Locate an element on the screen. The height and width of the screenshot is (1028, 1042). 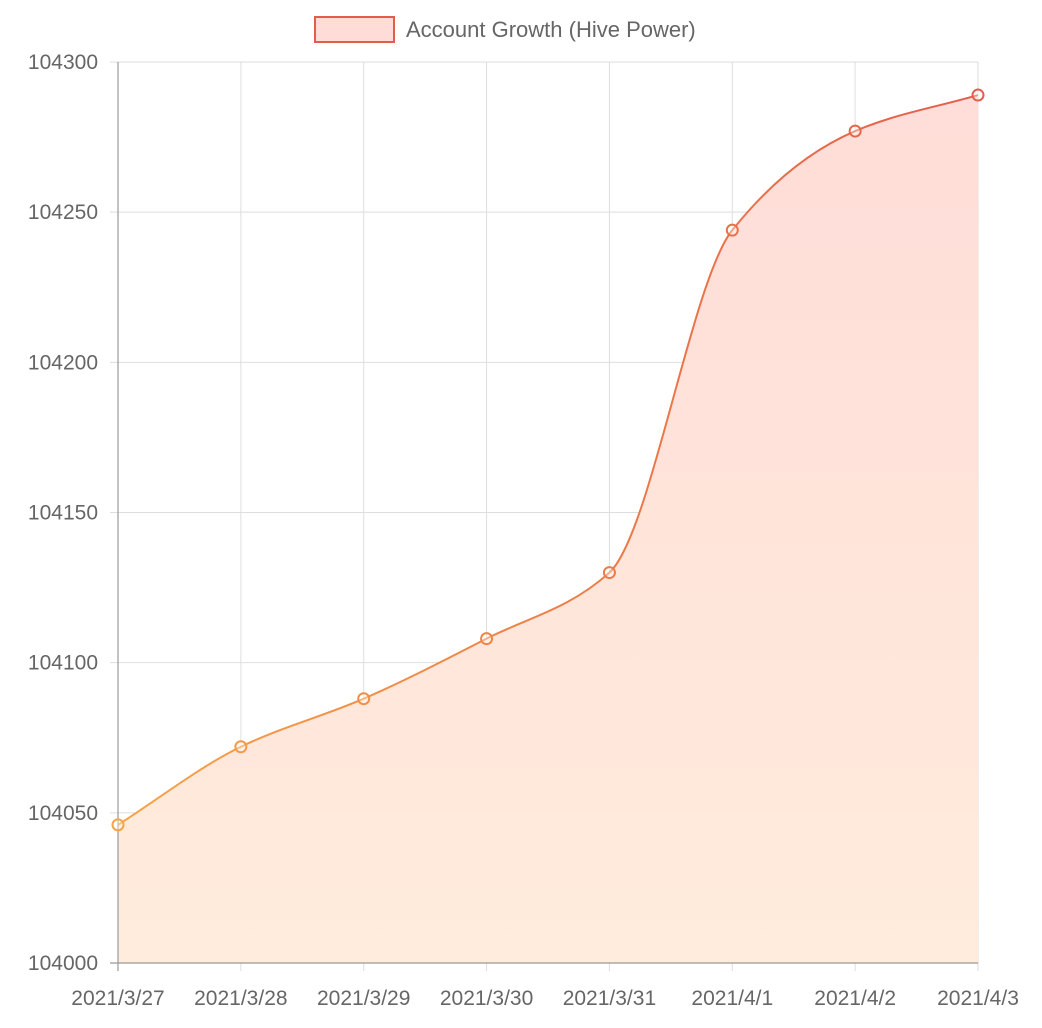
x-tick-label: 2021/3/28 is located at coordinates (240, 998).